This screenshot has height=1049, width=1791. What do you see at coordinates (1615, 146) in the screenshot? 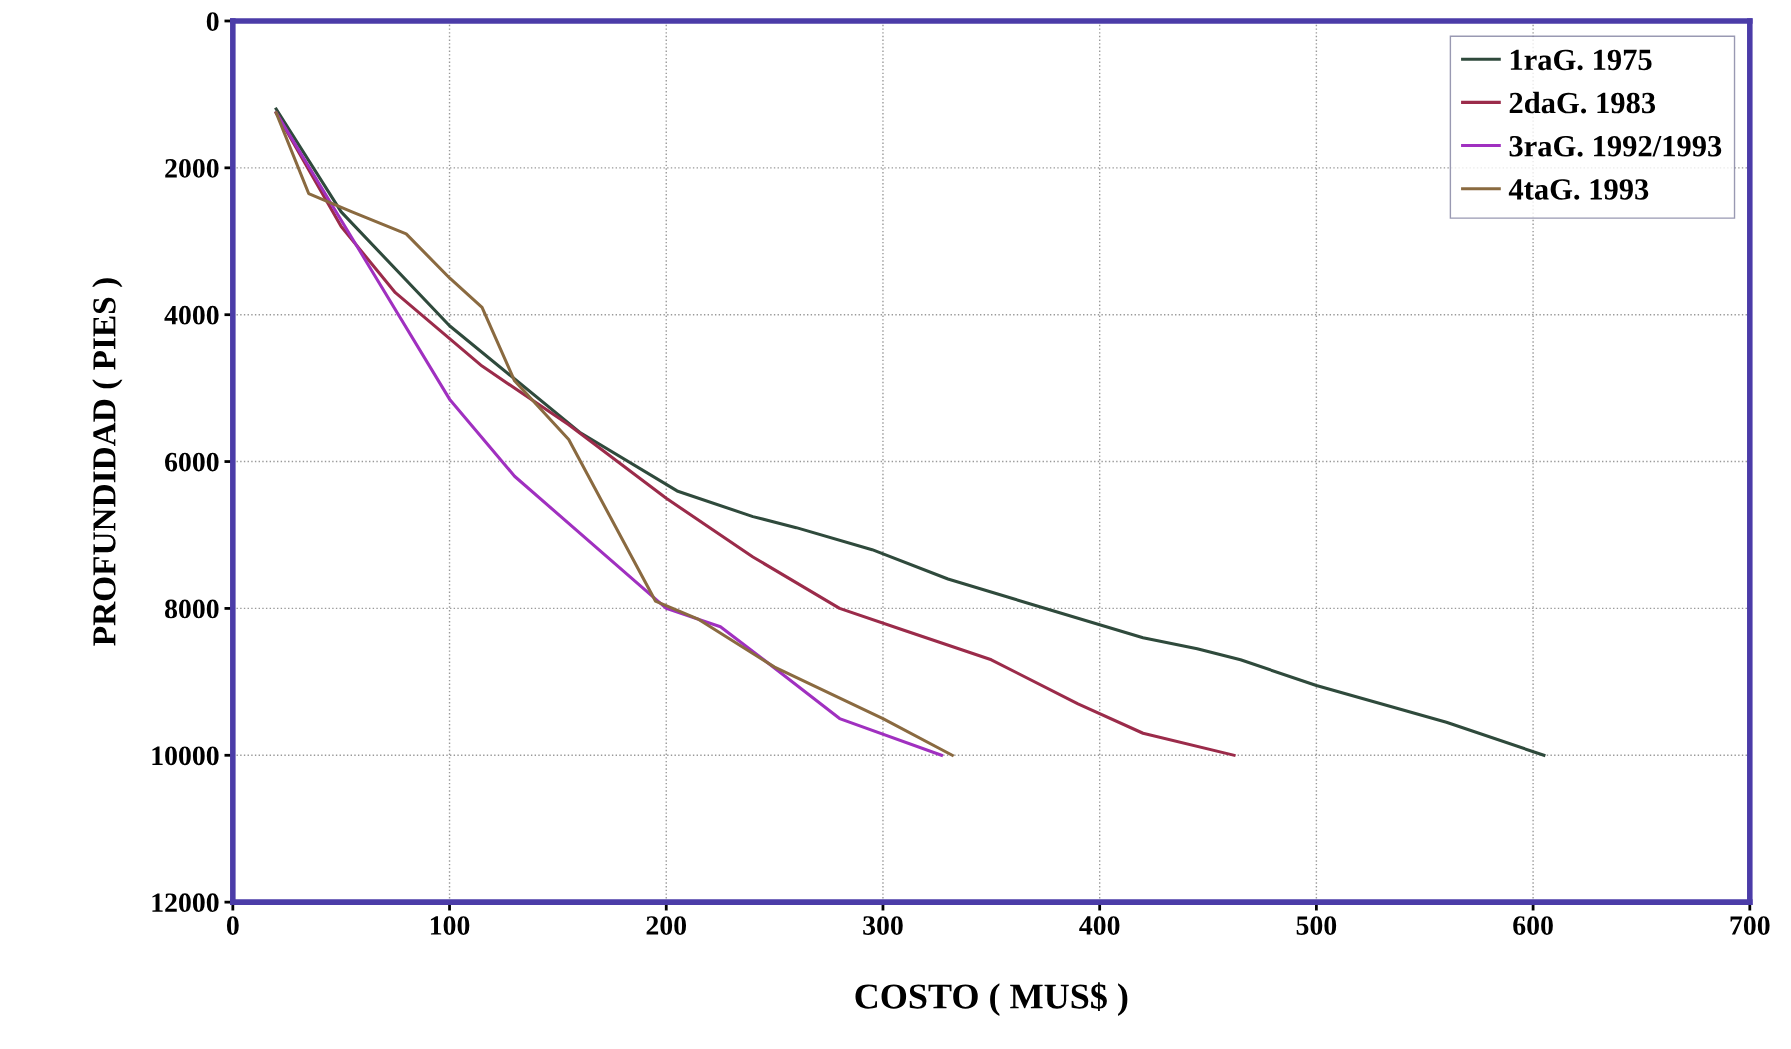
I see `legend-label: 3raG. 1992/1993` at bounding box center [1615, 146].